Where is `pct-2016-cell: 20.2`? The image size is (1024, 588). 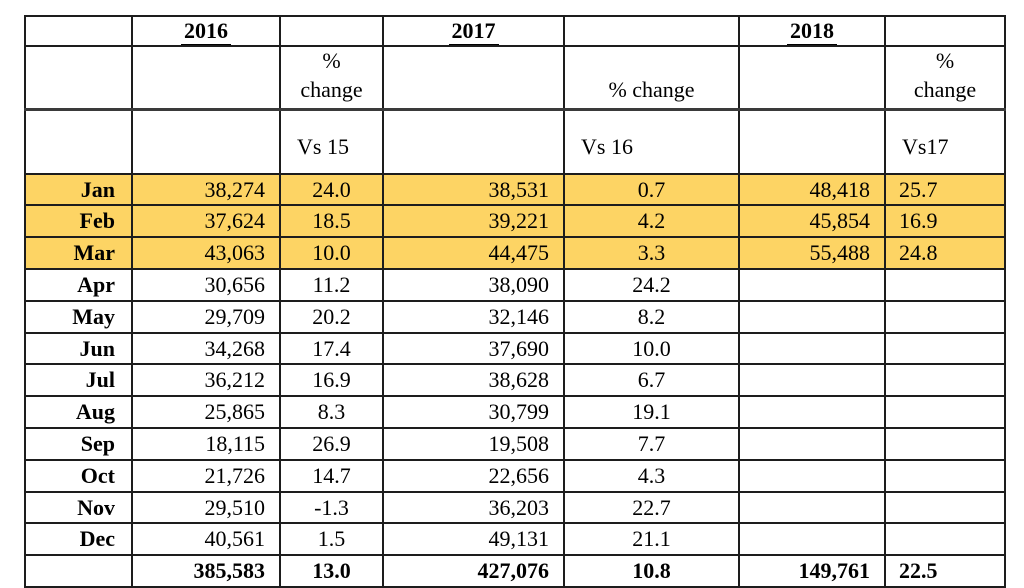 pct-2016-cell: 20.2 is located at coordinates (331, 316).